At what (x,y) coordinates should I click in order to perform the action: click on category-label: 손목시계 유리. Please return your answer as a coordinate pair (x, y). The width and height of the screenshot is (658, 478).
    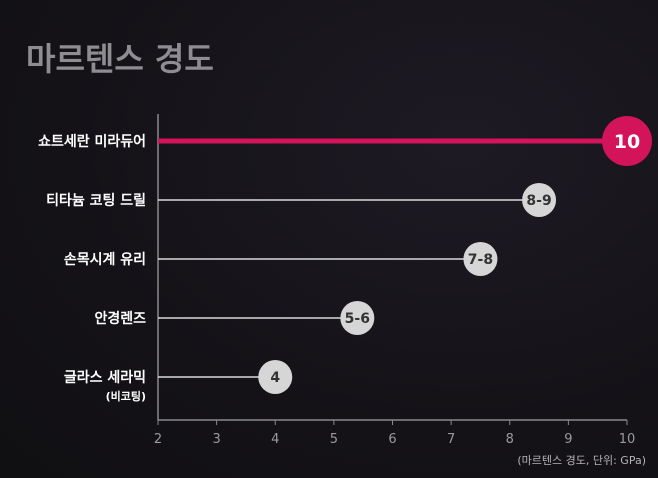
    Looking at the image, I should click on (105, 260).